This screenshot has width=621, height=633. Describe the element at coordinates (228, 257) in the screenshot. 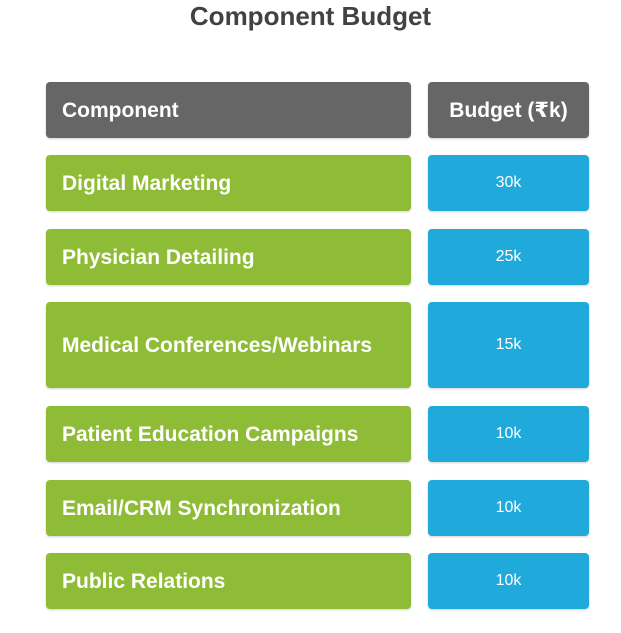

I see `component-cell: Physician Detailing` at that location.